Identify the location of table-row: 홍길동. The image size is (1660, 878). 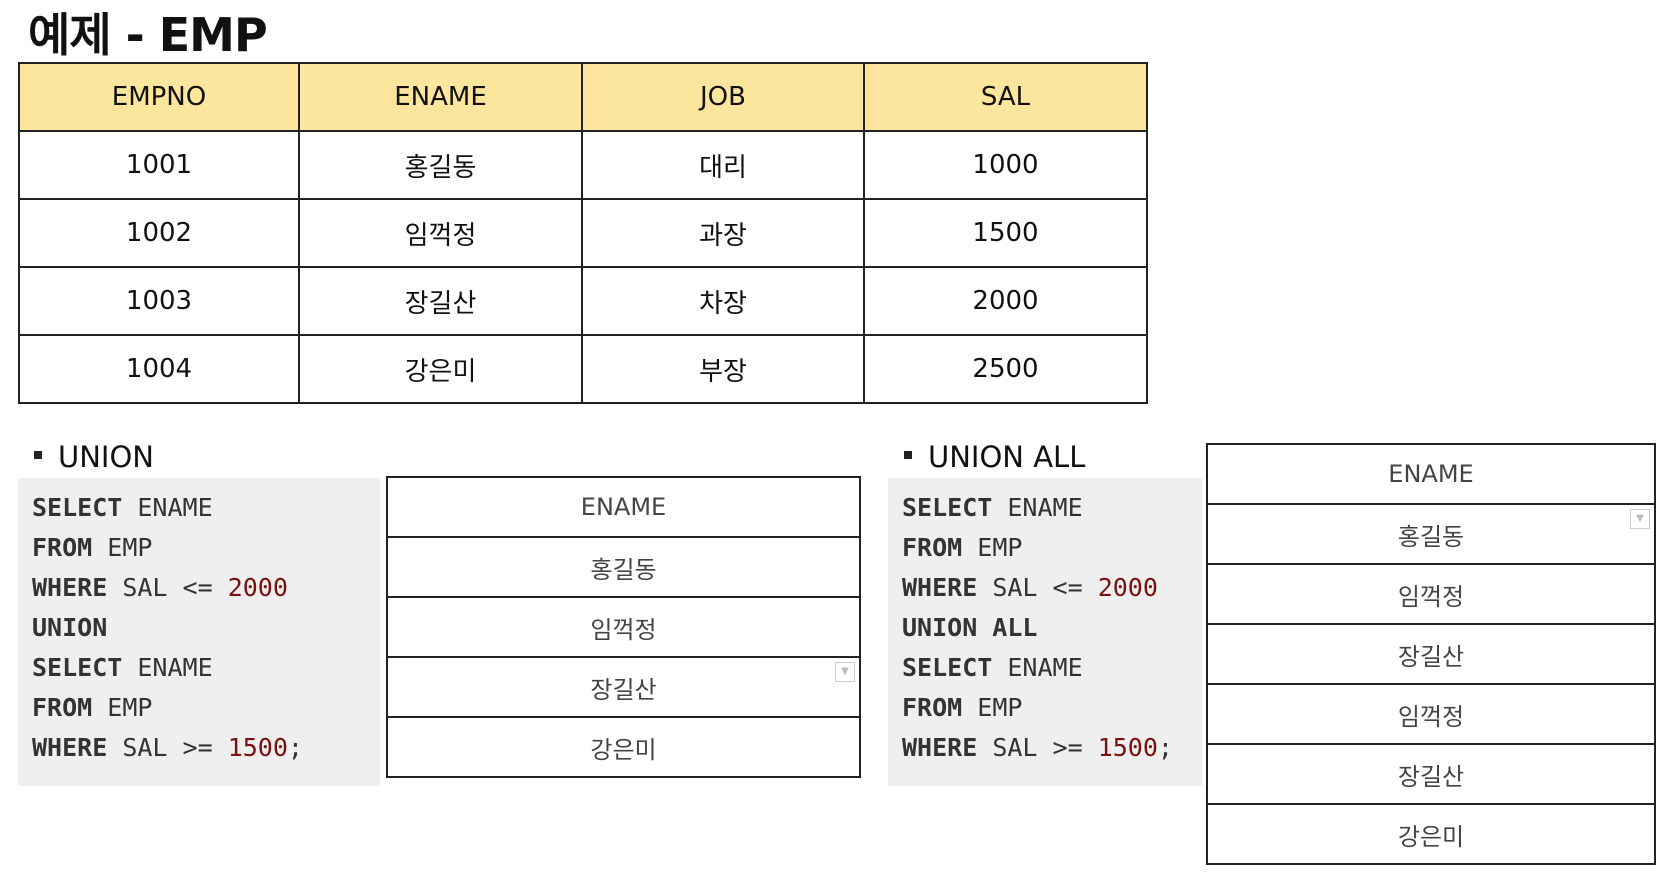
(623, 567).